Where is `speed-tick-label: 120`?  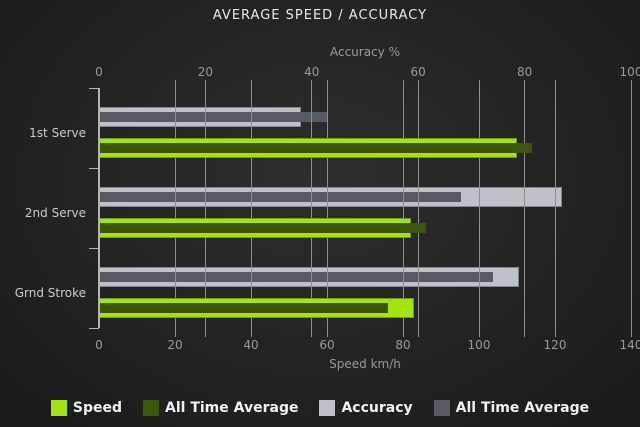 speed-tick-label: 120 is located at coordinates (555, 345).